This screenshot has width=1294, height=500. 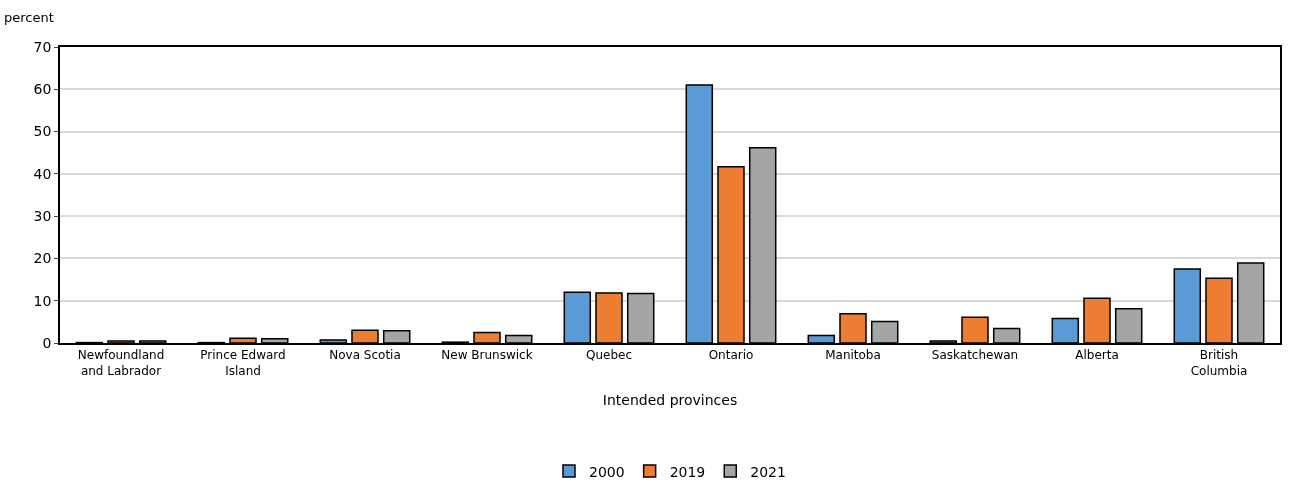 I want to click on y-tick-label: 0, so click(x=47, y=342).